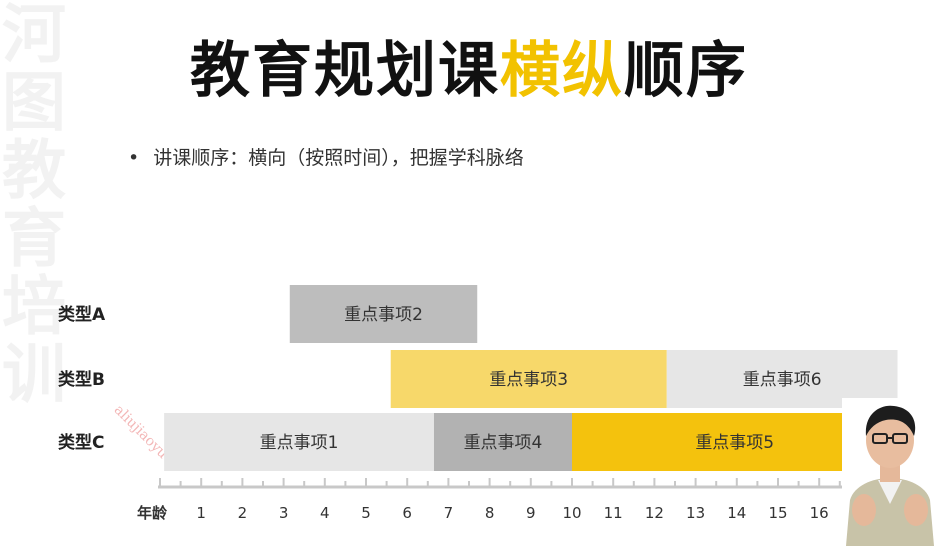  Describe the element at coordinates (562, 71) in the screenshot. I see `title-highlight: 横纵` at that location.